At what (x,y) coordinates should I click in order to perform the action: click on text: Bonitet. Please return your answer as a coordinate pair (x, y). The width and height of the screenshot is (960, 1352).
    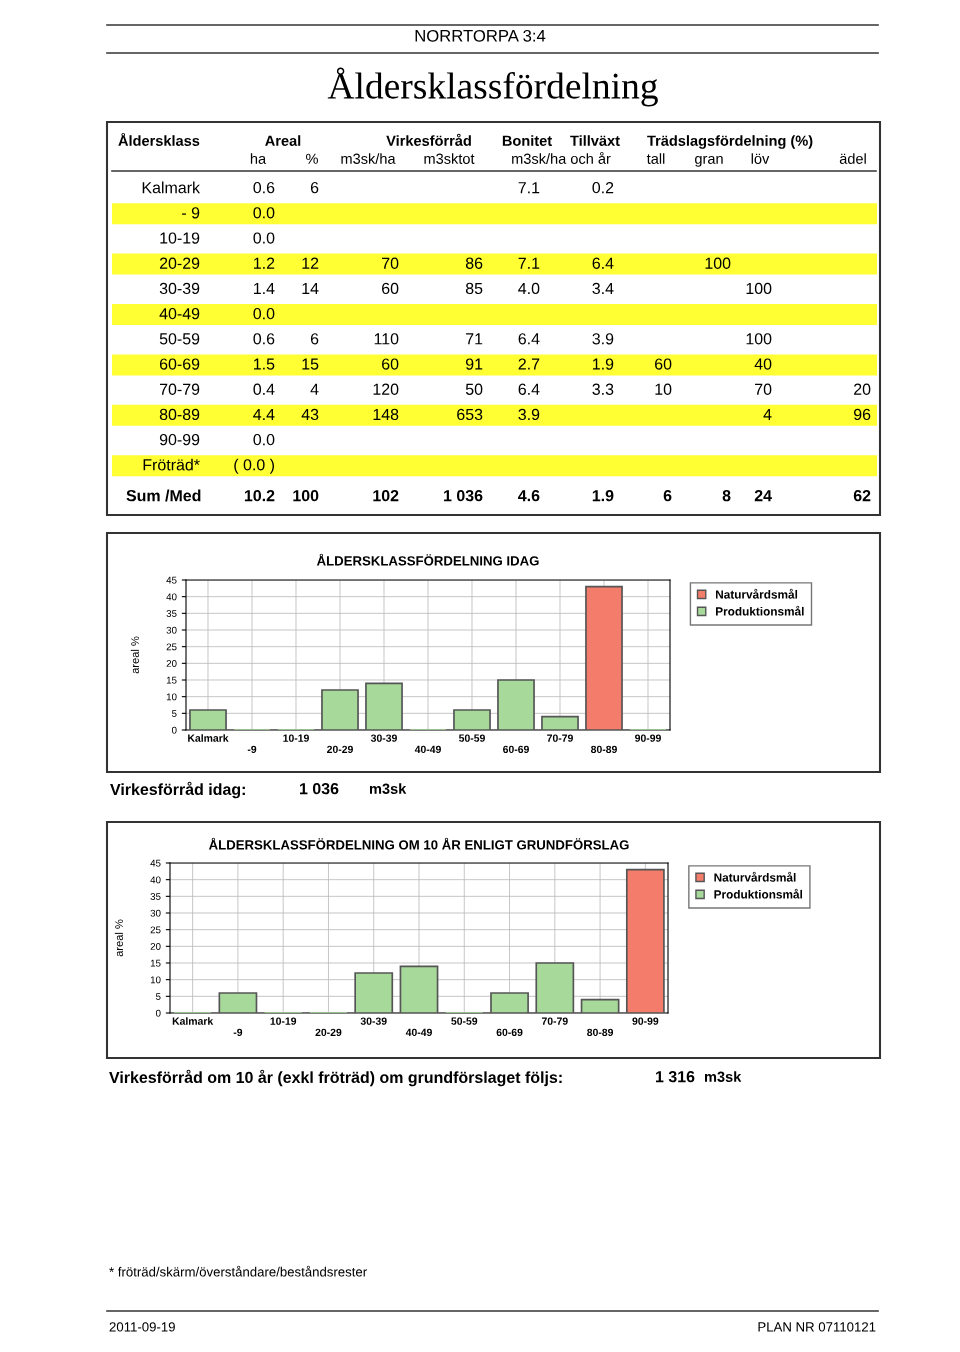
    Looking at the image, I should click on (527, 140).